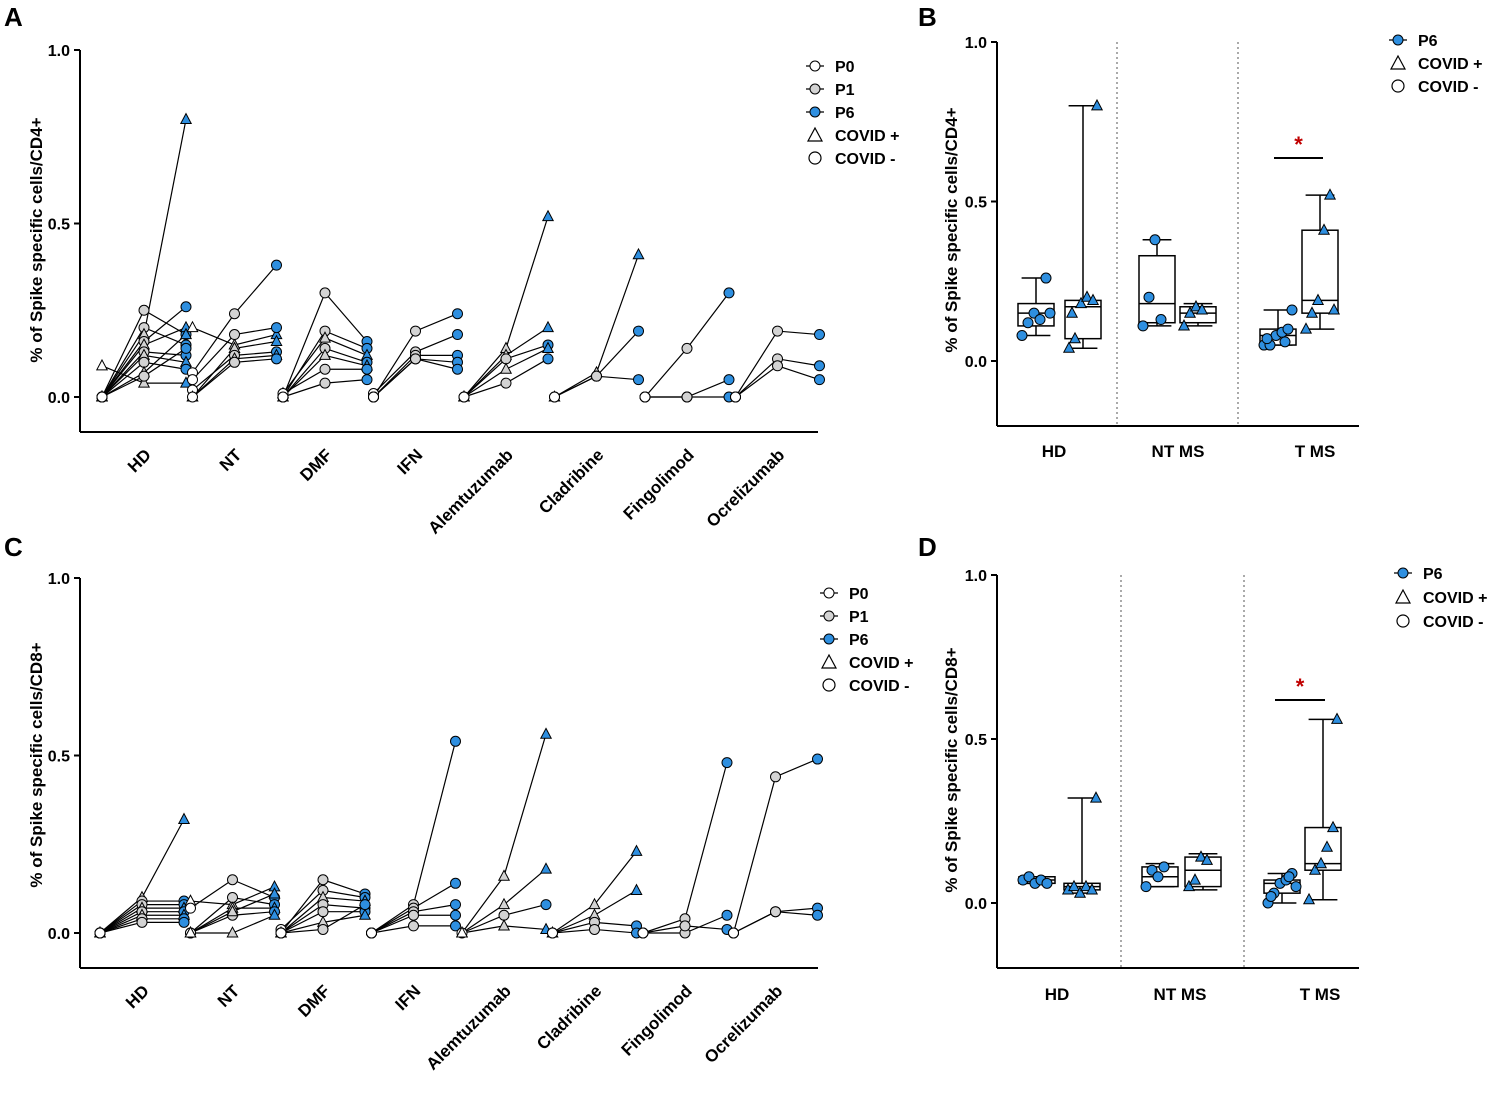  Describe the element at coordinates (1036, 306) in the screenshot. I see `box-hd-covid-neg` at that location.